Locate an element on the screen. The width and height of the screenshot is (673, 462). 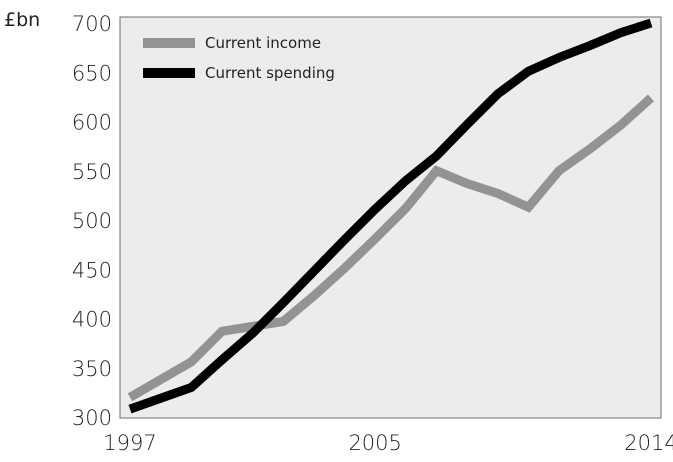
y-tick-label: 400 is located at coordinates (92, 320).